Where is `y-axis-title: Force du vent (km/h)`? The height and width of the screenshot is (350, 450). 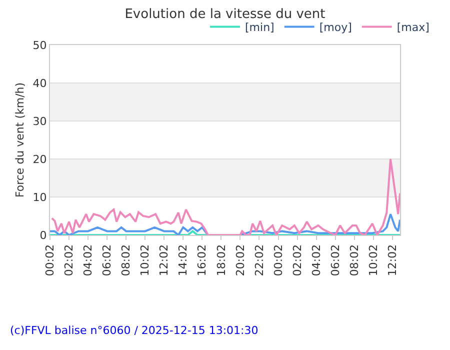
y-axis-title: Force du vent (km/h) is located at coordinates (19, 140).